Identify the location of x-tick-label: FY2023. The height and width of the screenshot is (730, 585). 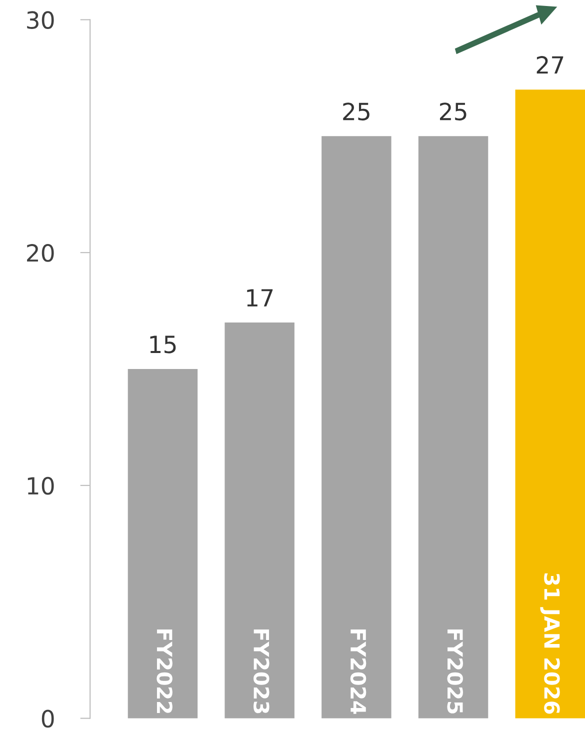
(262, 671).